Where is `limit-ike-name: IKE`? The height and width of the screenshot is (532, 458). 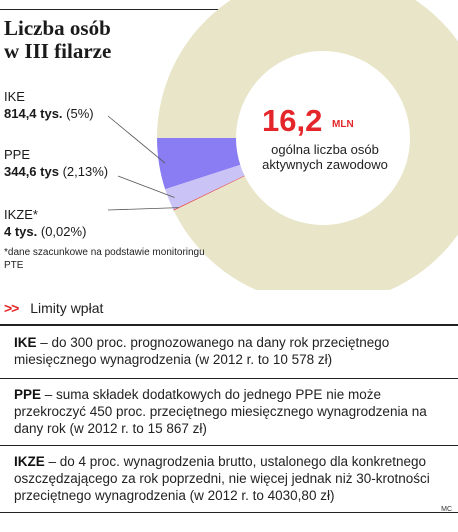 limit-ike-name: IKE is located at coordinates (25, 342).